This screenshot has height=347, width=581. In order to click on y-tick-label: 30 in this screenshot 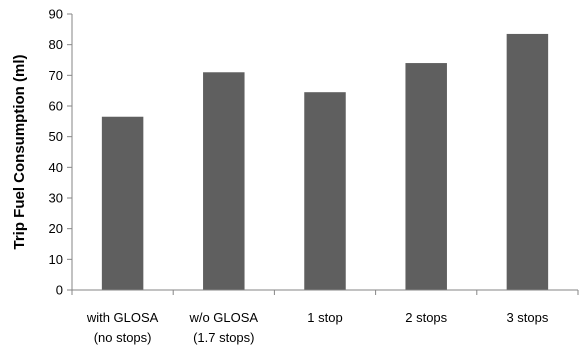, I will do `click(56, 198)`.